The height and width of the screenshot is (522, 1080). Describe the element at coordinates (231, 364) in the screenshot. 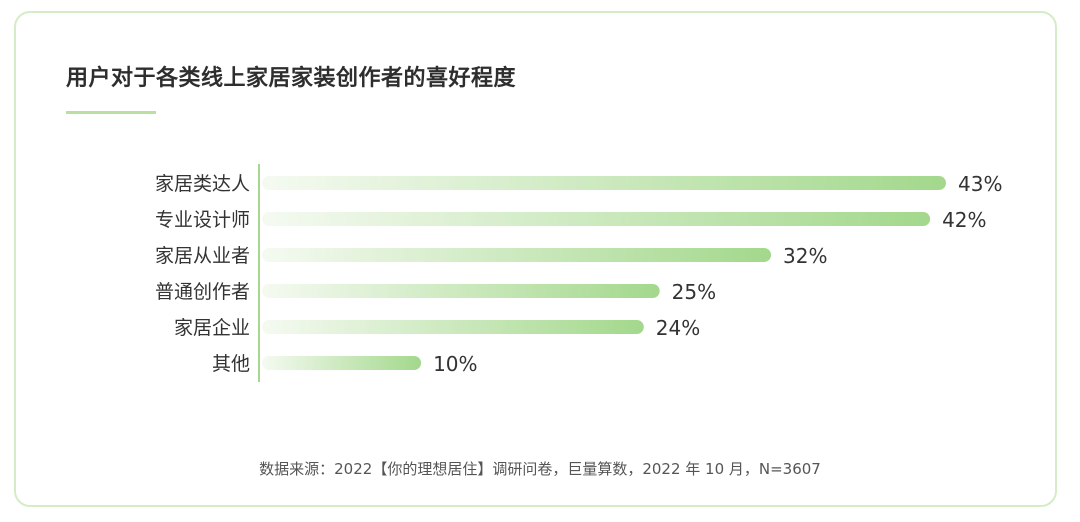

I see `category-label: 其他` at that location.